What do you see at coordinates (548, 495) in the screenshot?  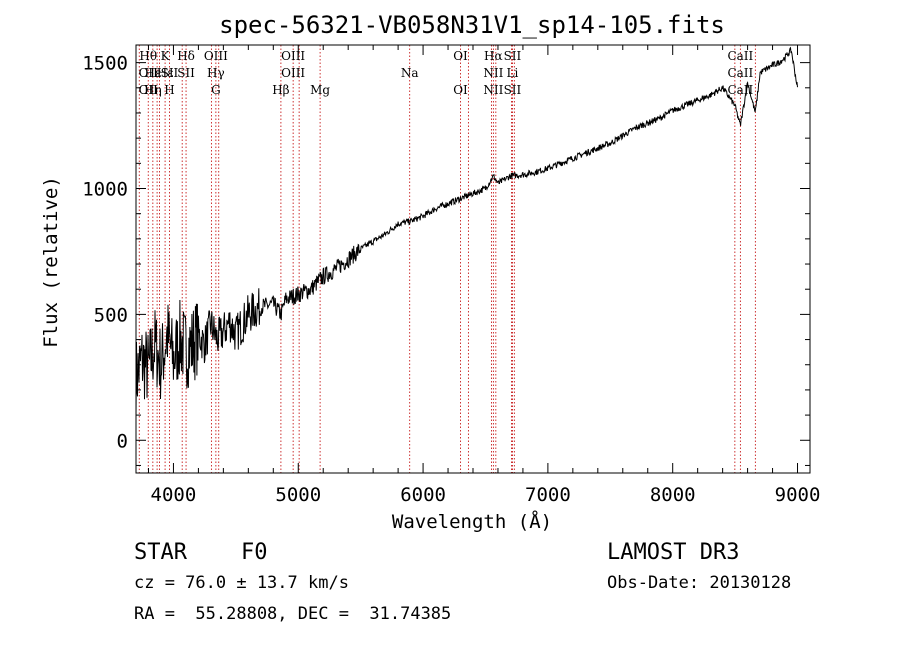 I see `x-tick-label-7000: 7000` at bounding box center [548, 495].